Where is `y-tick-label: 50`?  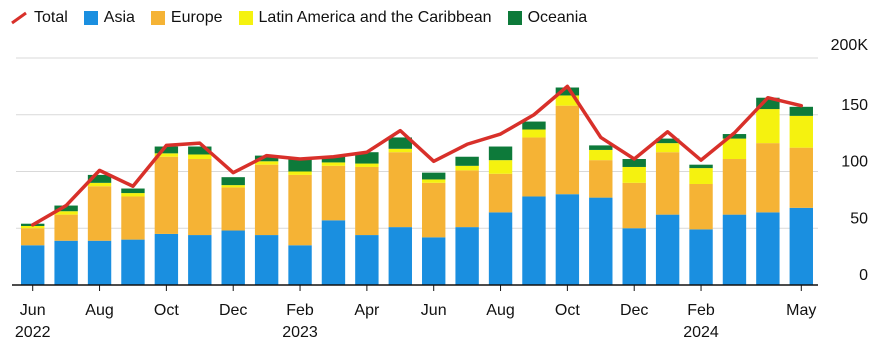 y-tick-label: 50 is located at coordinates (859, 218).